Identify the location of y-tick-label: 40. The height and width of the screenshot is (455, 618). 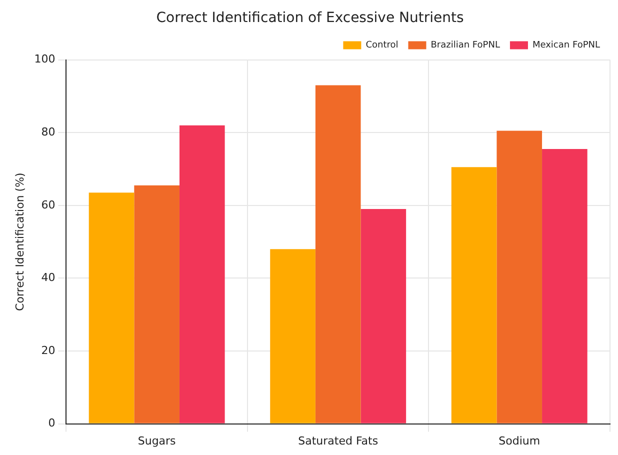
(48, 277).